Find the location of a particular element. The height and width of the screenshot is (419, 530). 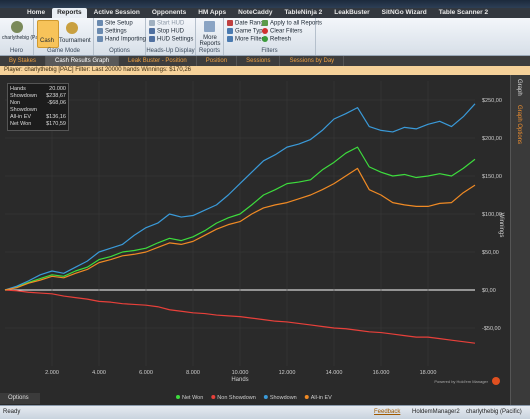

graph-tab: Graph is located at coordinates (519, 87).